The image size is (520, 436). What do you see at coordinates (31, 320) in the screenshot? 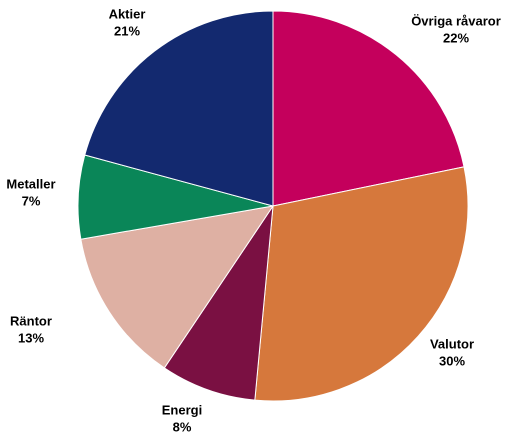
I see `slice-label: Räntor` at bounding box center [31, 320].